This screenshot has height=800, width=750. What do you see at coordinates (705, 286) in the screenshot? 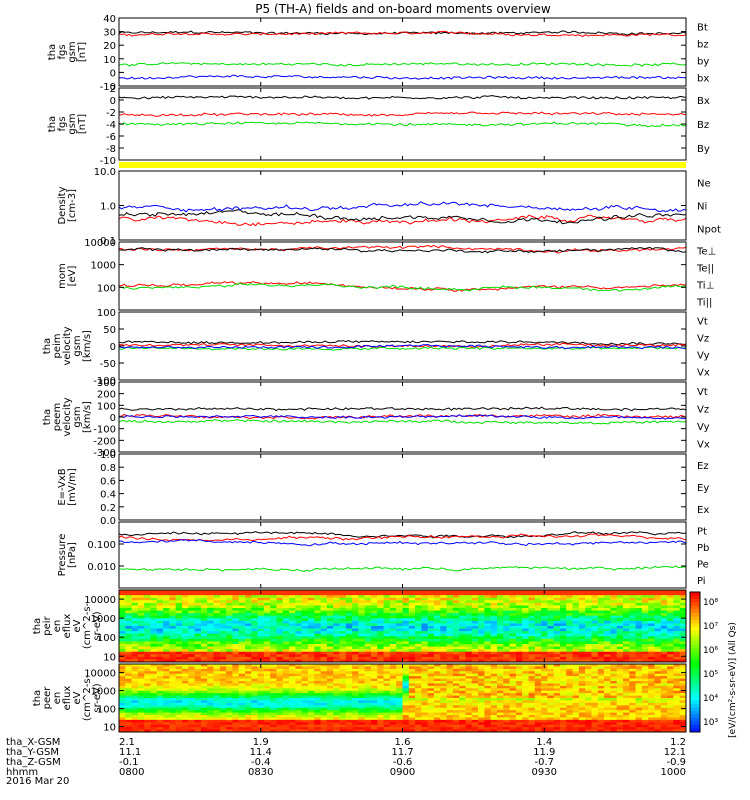
I see `legend-label: Ti⊥` at bounding box center [705, 286].